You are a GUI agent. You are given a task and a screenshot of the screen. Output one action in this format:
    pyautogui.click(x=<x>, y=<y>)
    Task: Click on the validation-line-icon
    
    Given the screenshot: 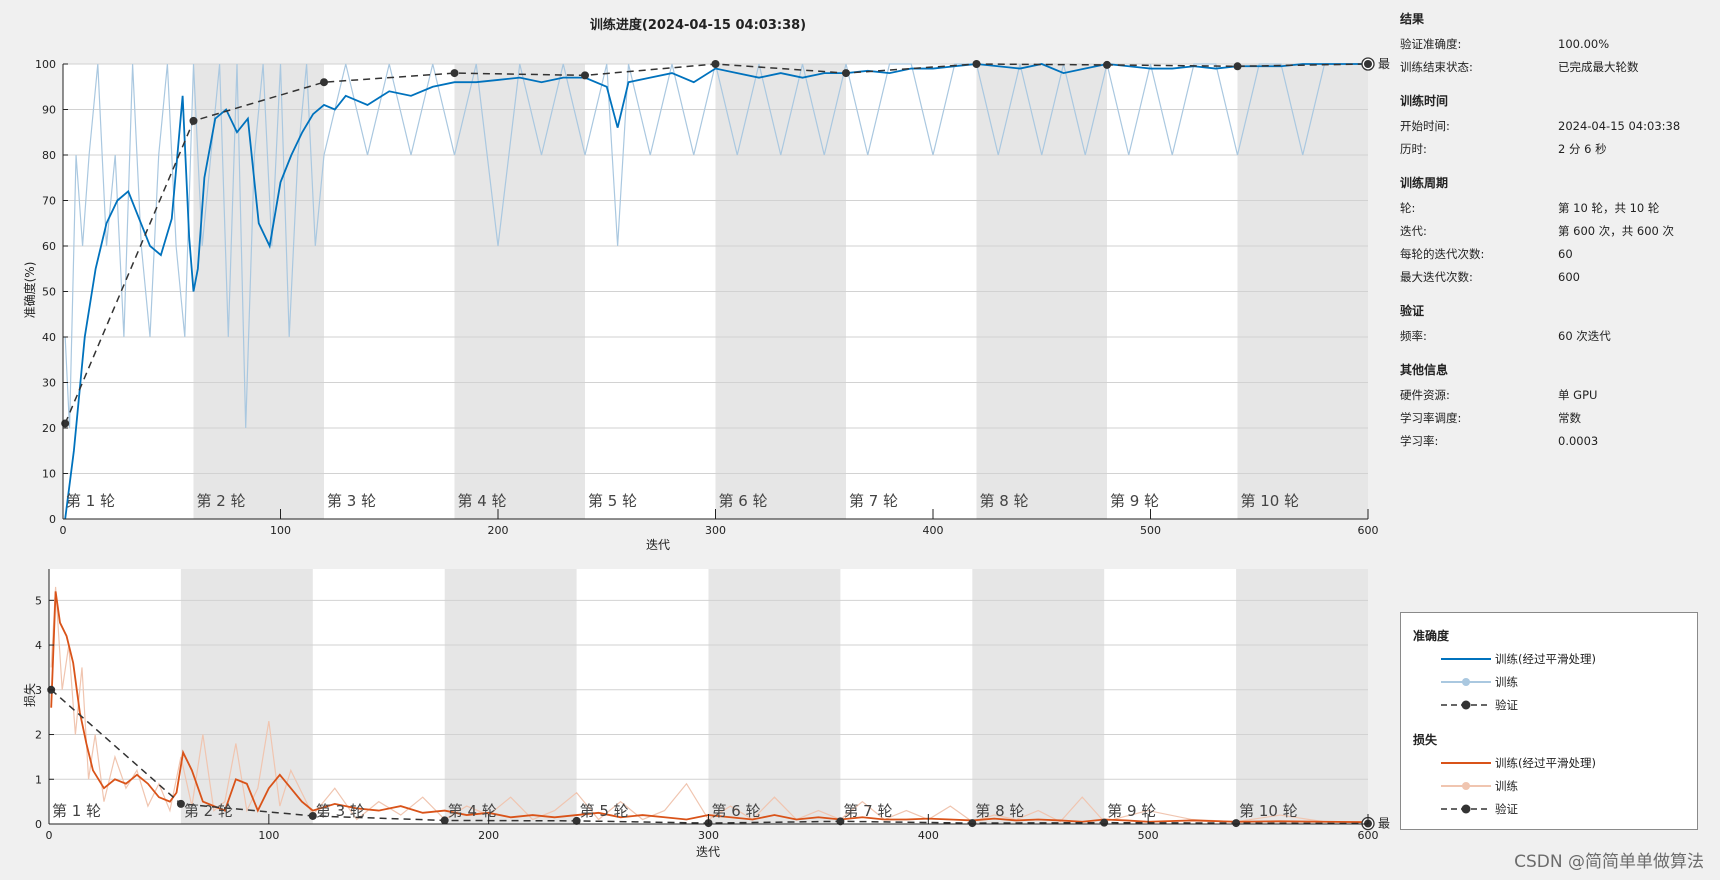 What is the action you would take?
    pyautogui.click(x=1466, y=705)
    